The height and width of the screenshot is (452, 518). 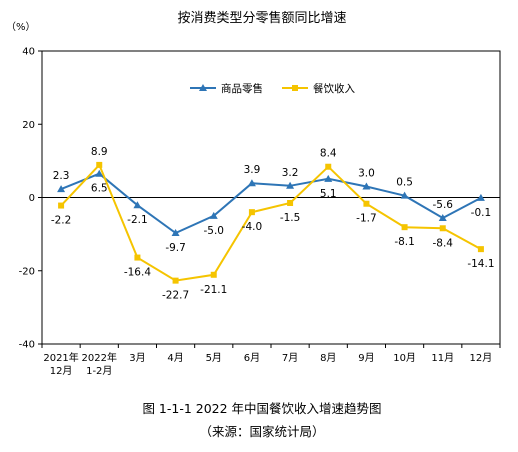 I want to click on data-label: -21.1, so click(x=213, y=290).